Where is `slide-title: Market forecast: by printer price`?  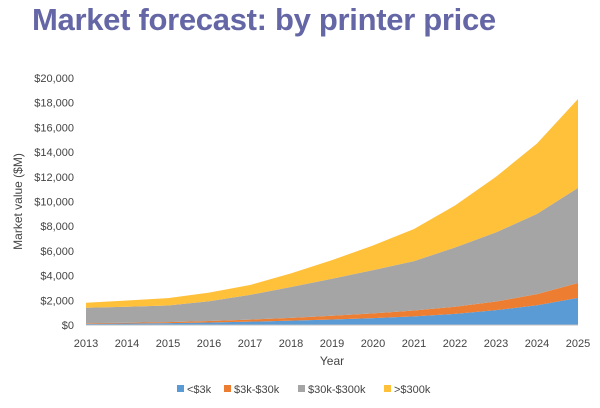
slide-title: Market forecast: by printer price is located at coordinates (264, 19).